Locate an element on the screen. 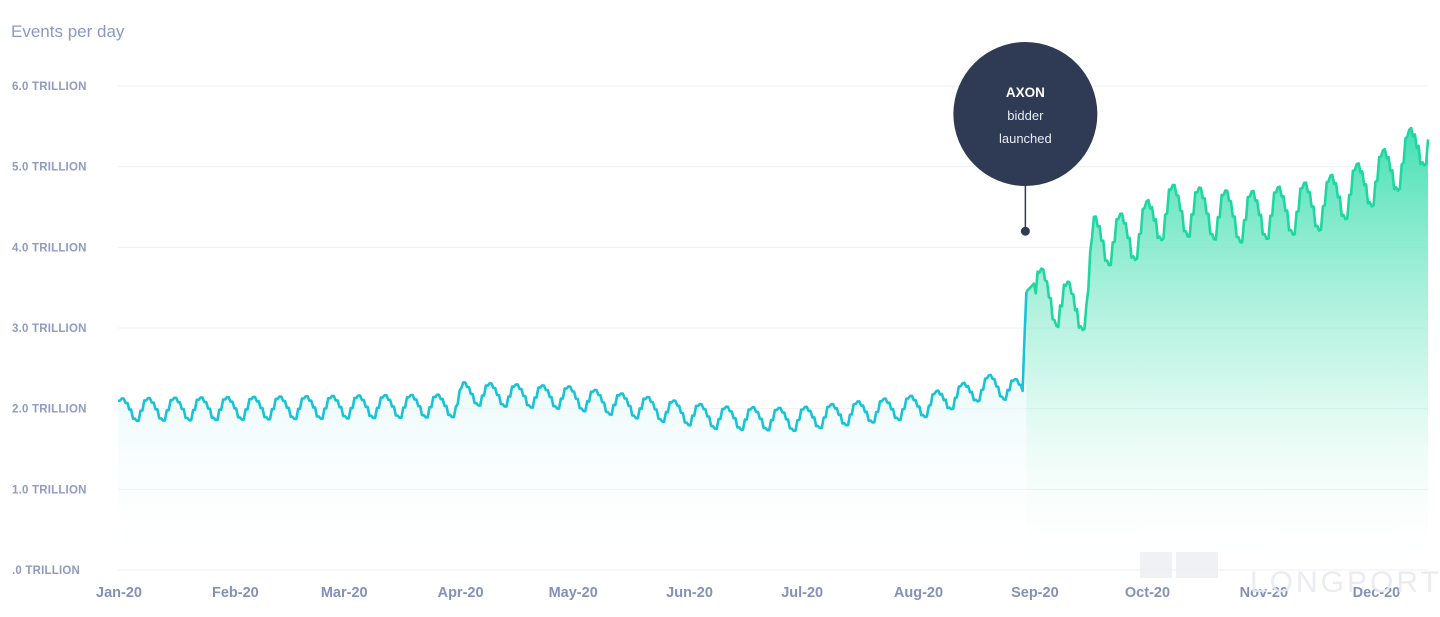 The height and width of the screenshot is (617, 1440). x-tick-label: Jun-20 is located at coordinates (689, 593).